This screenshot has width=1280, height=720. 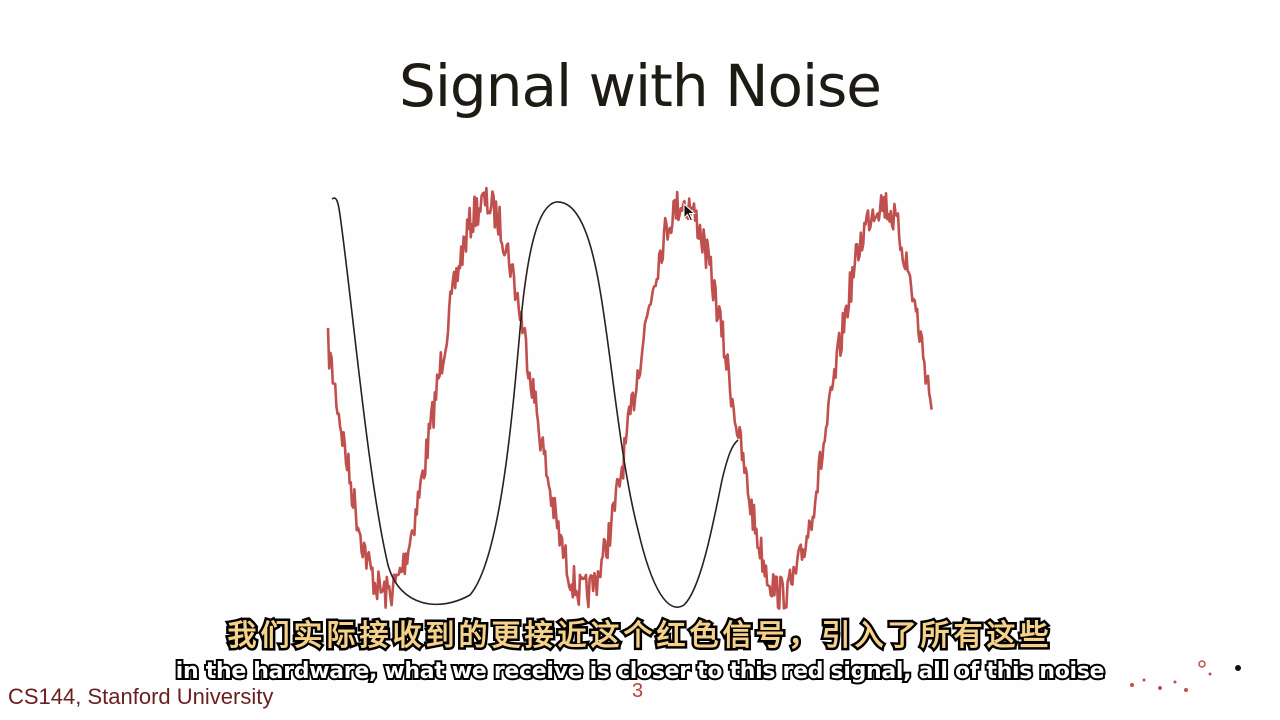 What do you see at coordinates (1185, 676) in the screenshot?
I see `scatter-dots-decoration` at bounding box center [1185, 676].